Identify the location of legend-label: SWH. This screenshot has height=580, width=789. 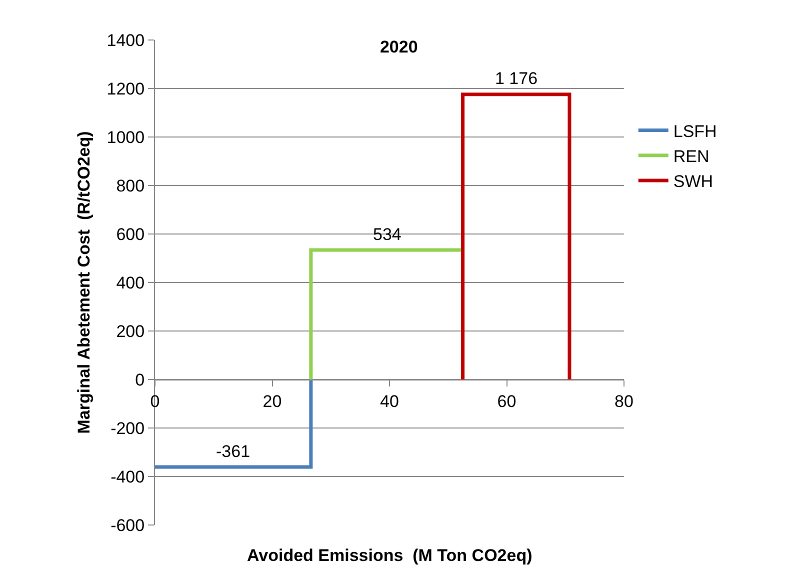
(693, 182).